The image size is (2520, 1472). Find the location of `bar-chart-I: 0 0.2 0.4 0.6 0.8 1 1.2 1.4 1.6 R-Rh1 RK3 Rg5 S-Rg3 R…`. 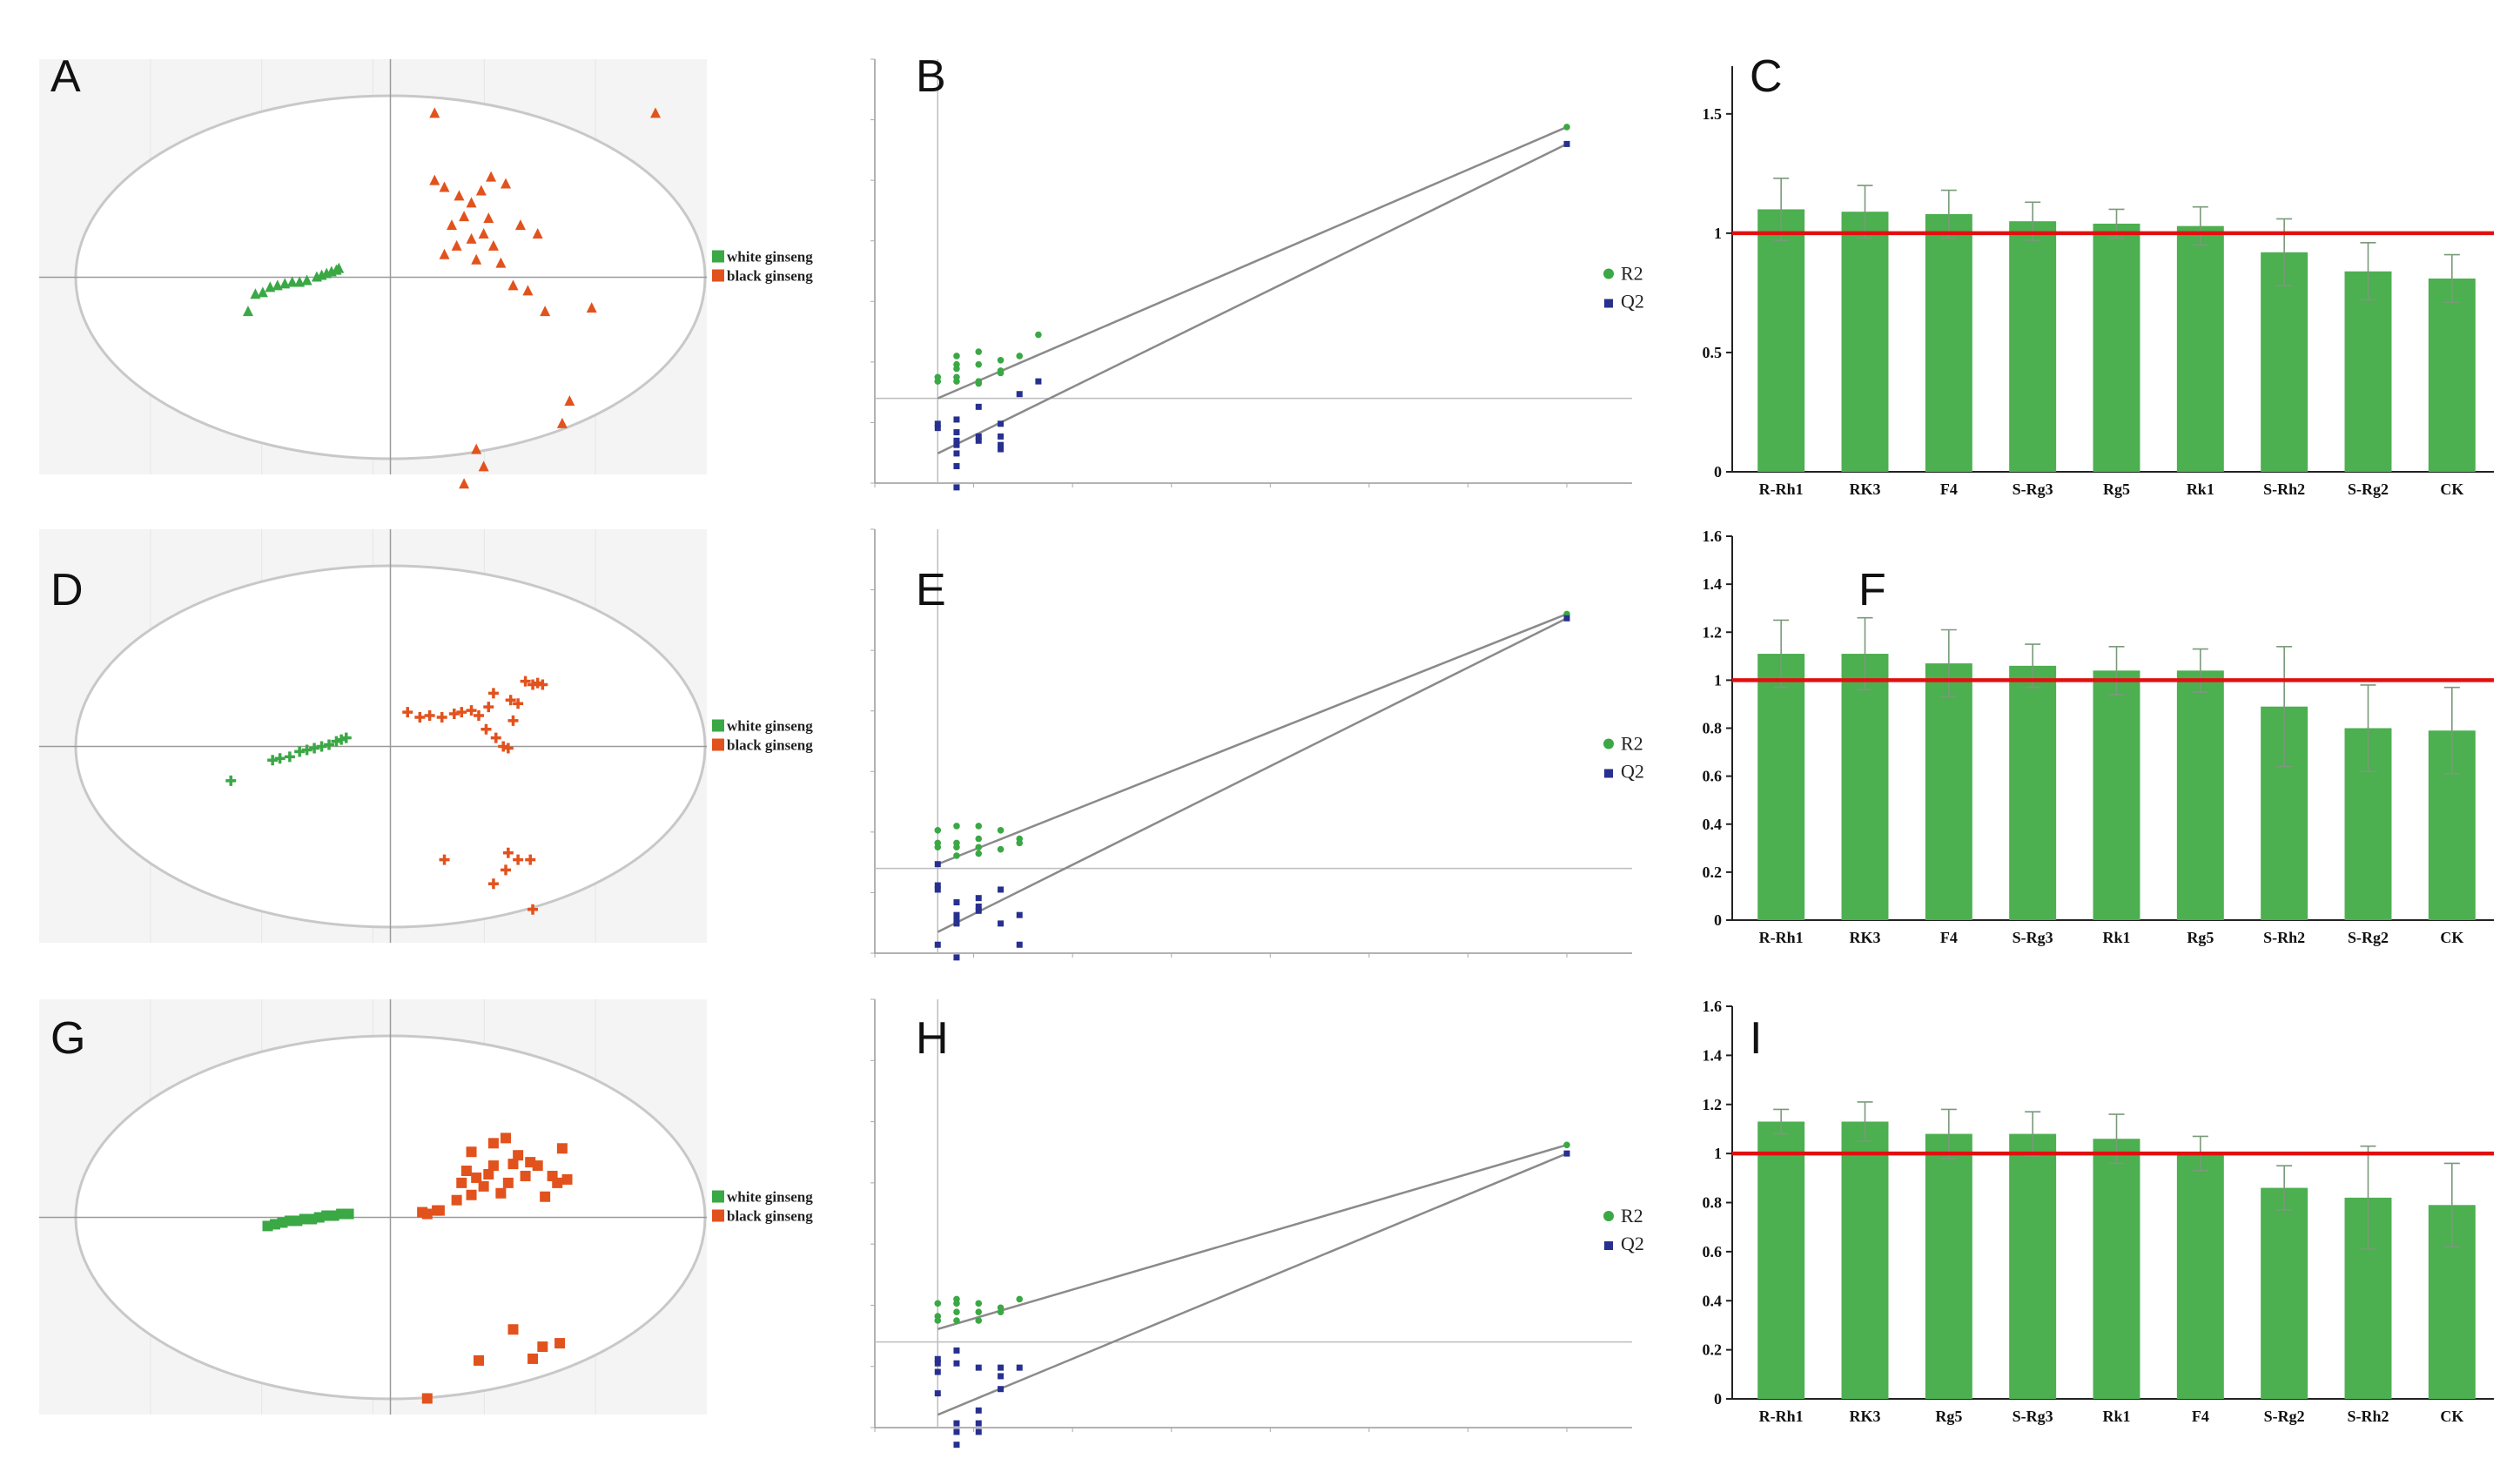

bar-chart-I: 0 0.2 0.4 0.6 0.8 1 1.2 1.4 1.6 R-Rh1 RK3 Rg5 S-Rg3 R… is located at coordinates (2098, 1211).